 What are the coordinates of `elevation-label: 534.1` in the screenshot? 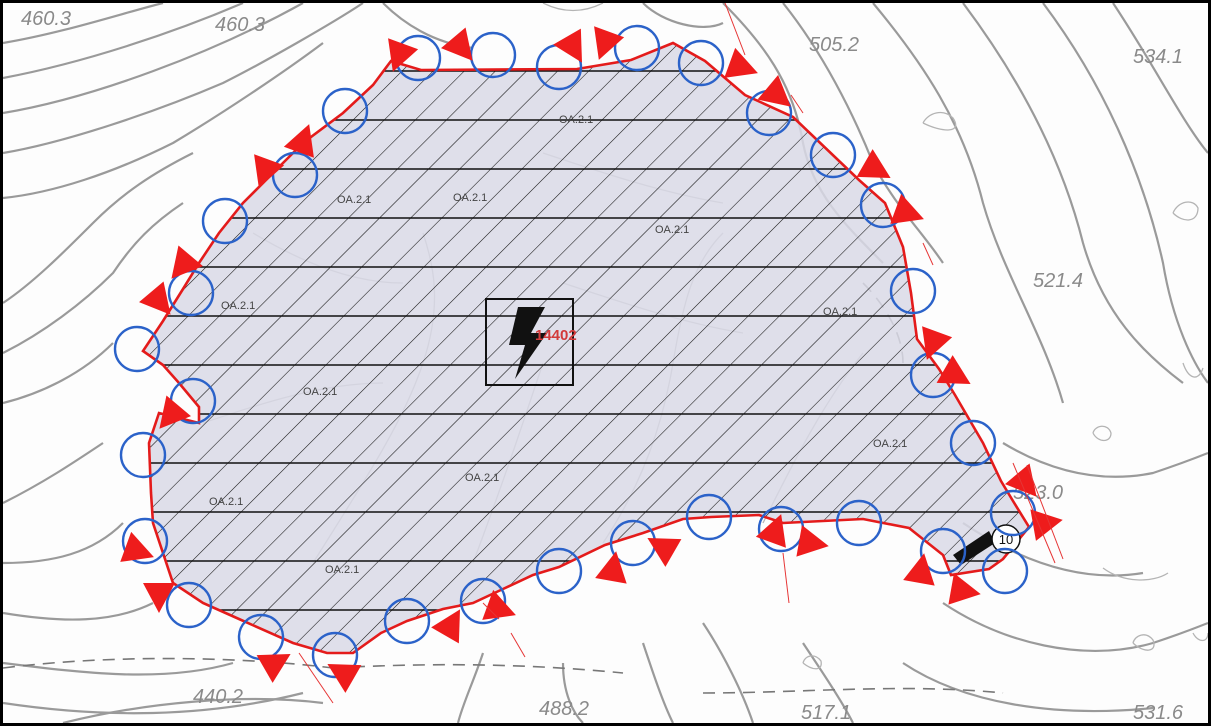 It's located at (1158, 57).